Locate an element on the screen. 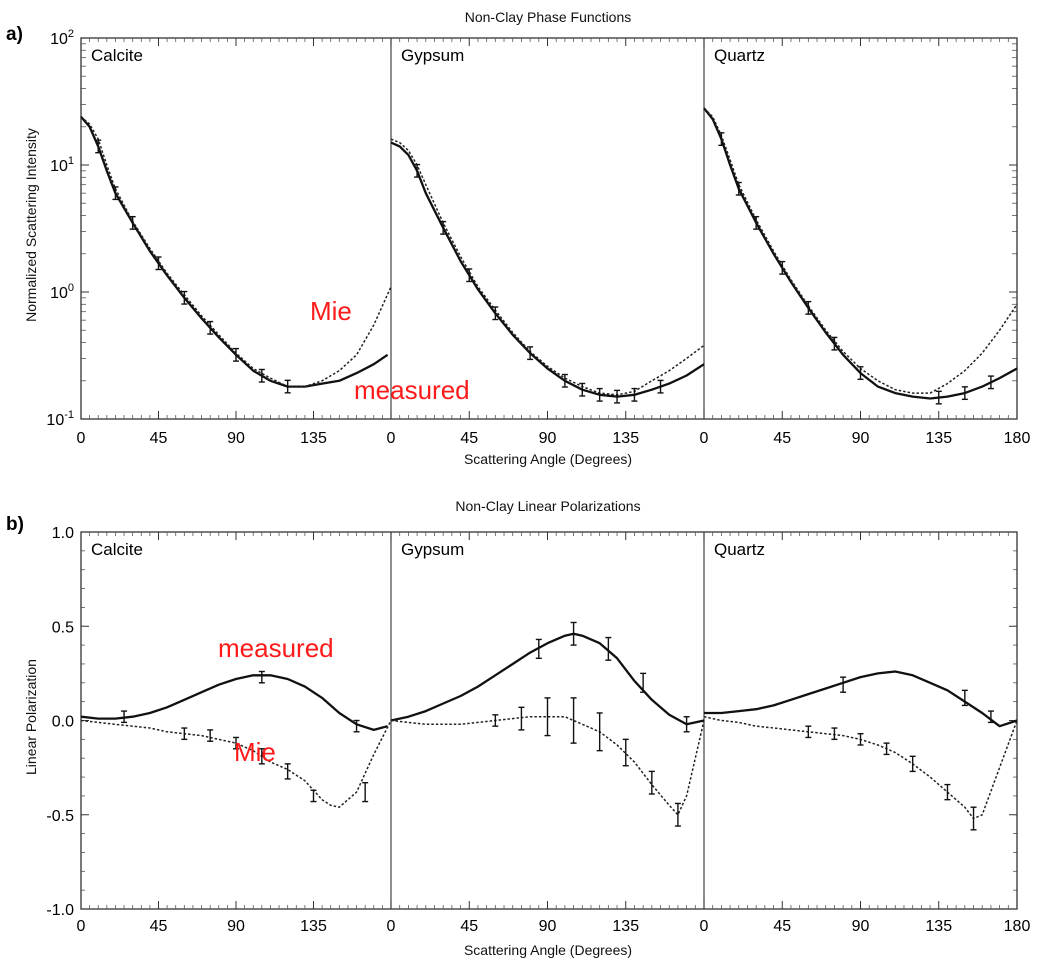  chart-b-panel-name: Calcite is located at coordinates (117, 549).